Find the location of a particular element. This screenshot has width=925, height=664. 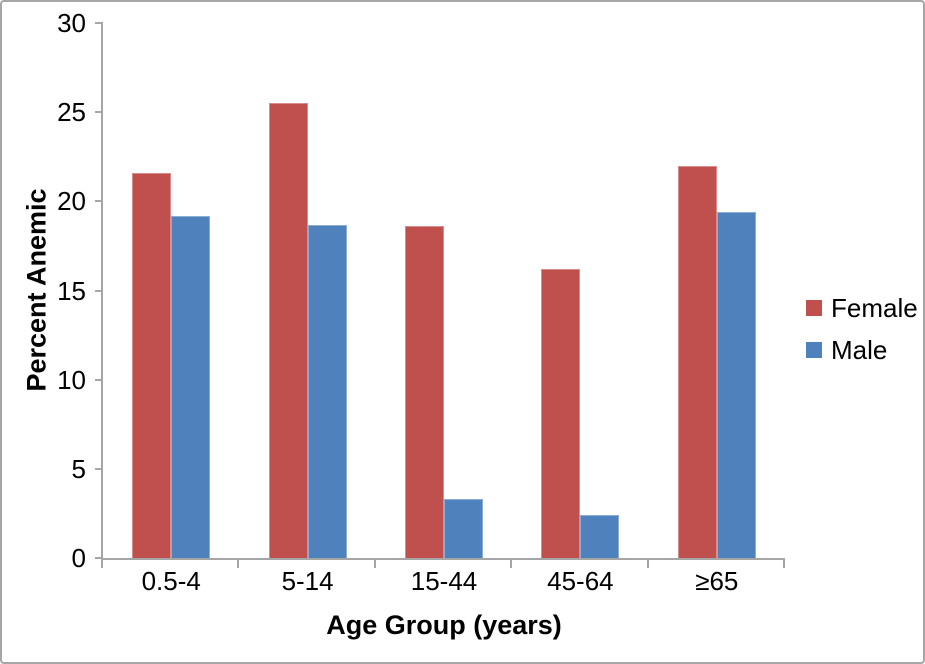

y-axis-line is located at coordinates (102, 291).